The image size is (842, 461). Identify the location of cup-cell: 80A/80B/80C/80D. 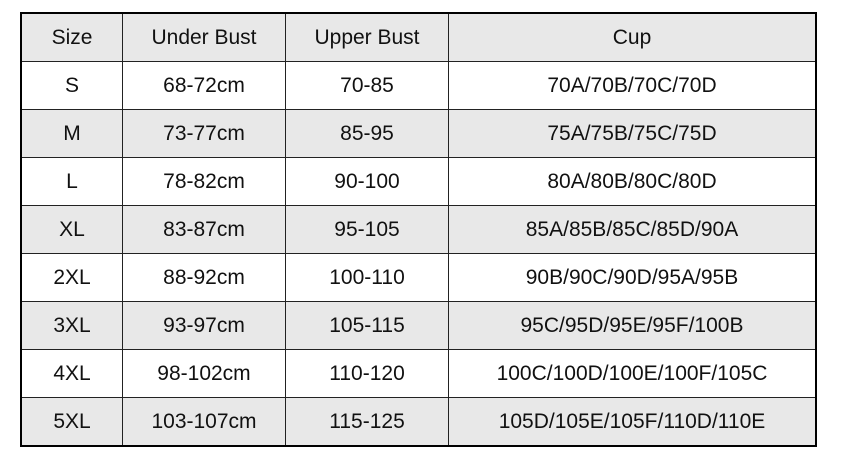
(632, 181).